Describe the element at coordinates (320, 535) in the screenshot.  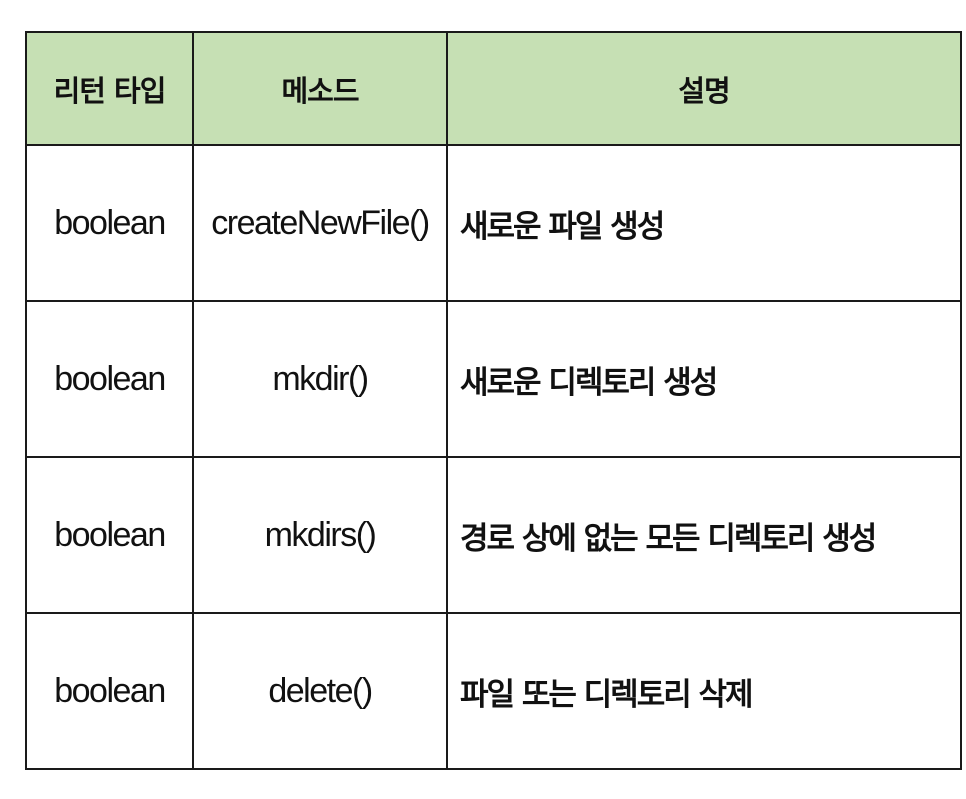
I see `cell-method: mkdirs()` at that location.